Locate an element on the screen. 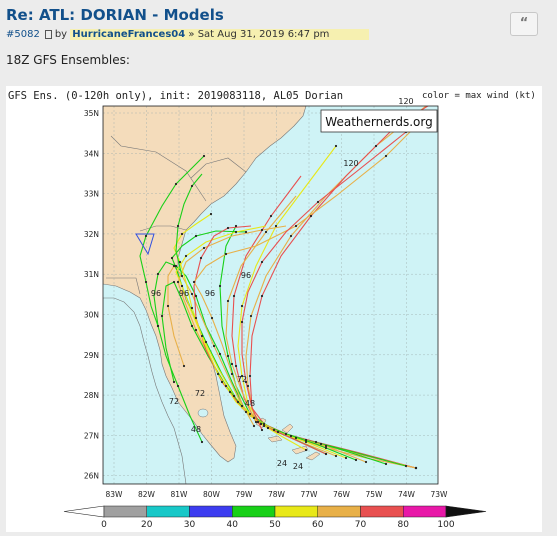 Image resolution: width=557 pixels, height=536 pixels. colorbar-tick-label: 40 is located at coordinates (233, 525).